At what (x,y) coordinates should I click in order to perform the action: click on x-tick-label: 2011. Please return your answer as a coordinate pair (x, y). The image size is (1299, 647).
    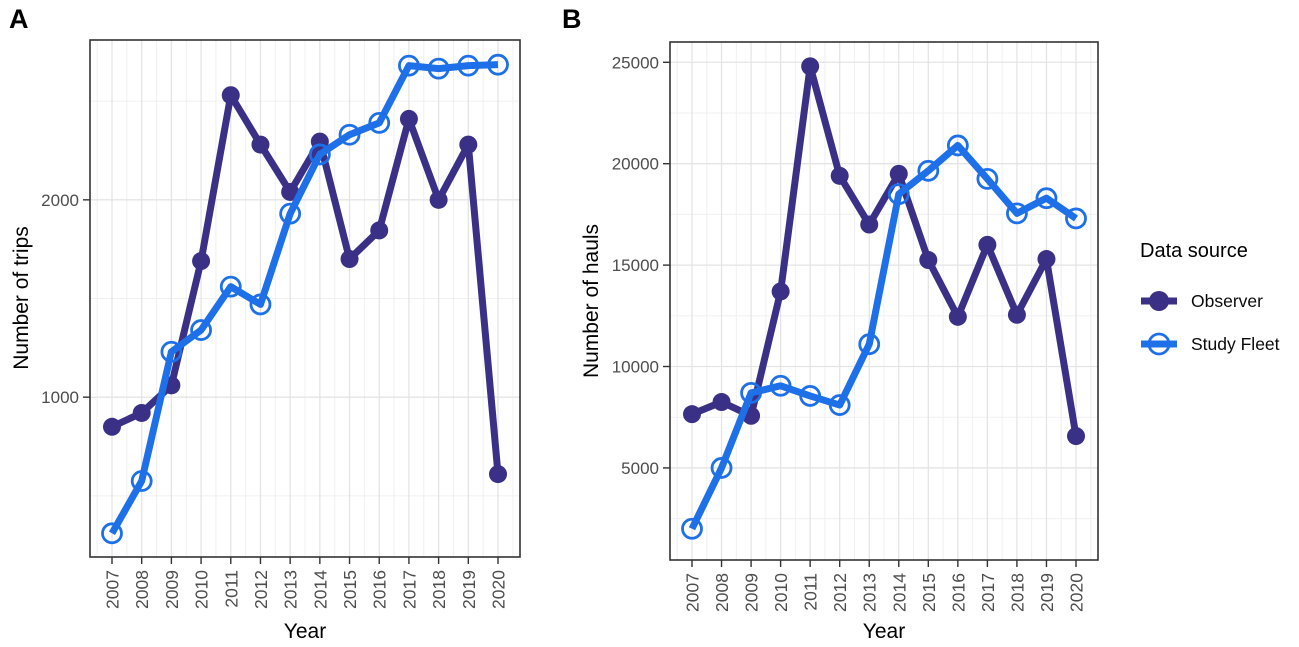
    Looking at the image, I should click on (231, 589).